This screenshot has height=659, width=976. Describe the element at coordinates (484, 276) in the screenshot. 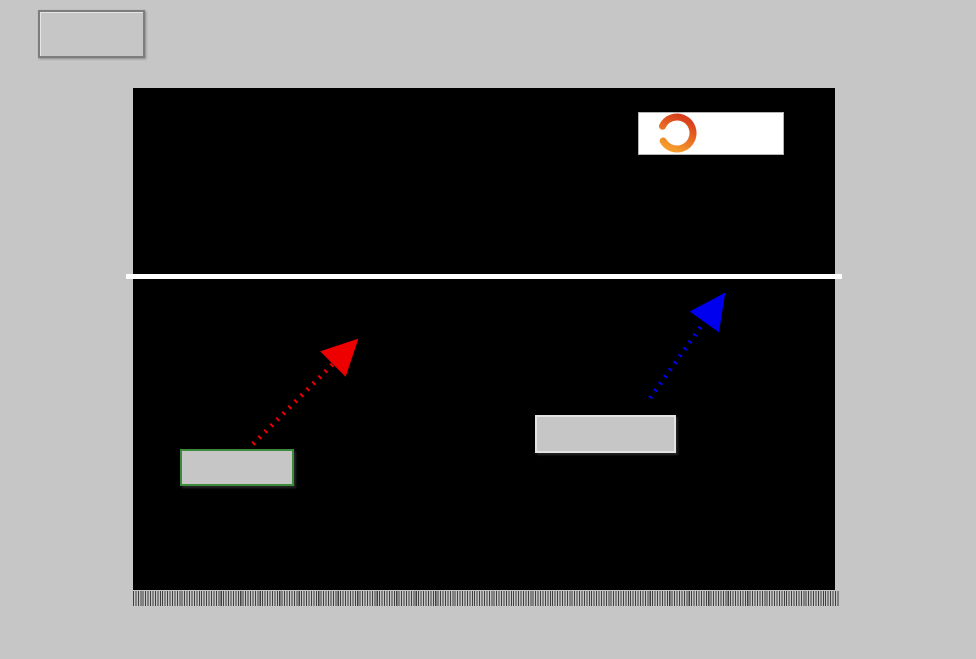

I see `zero-baseline` at that location.